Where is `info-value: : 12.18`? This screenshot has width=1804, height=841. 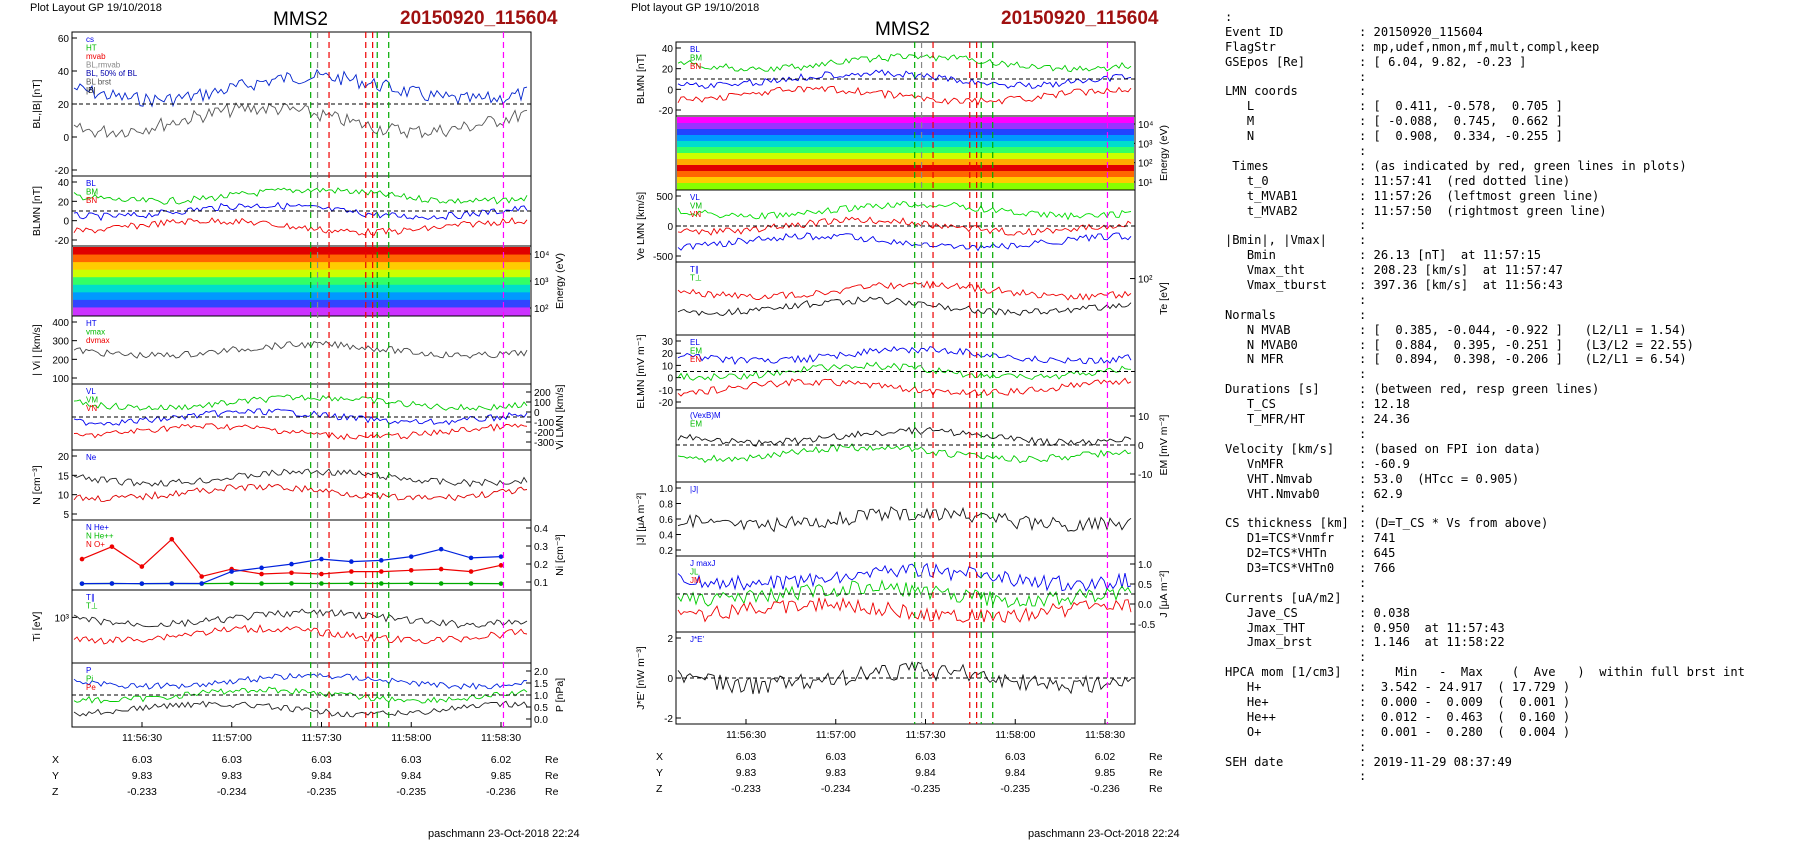
info-value: : 12.18 is located at coordinates (1384, 404).